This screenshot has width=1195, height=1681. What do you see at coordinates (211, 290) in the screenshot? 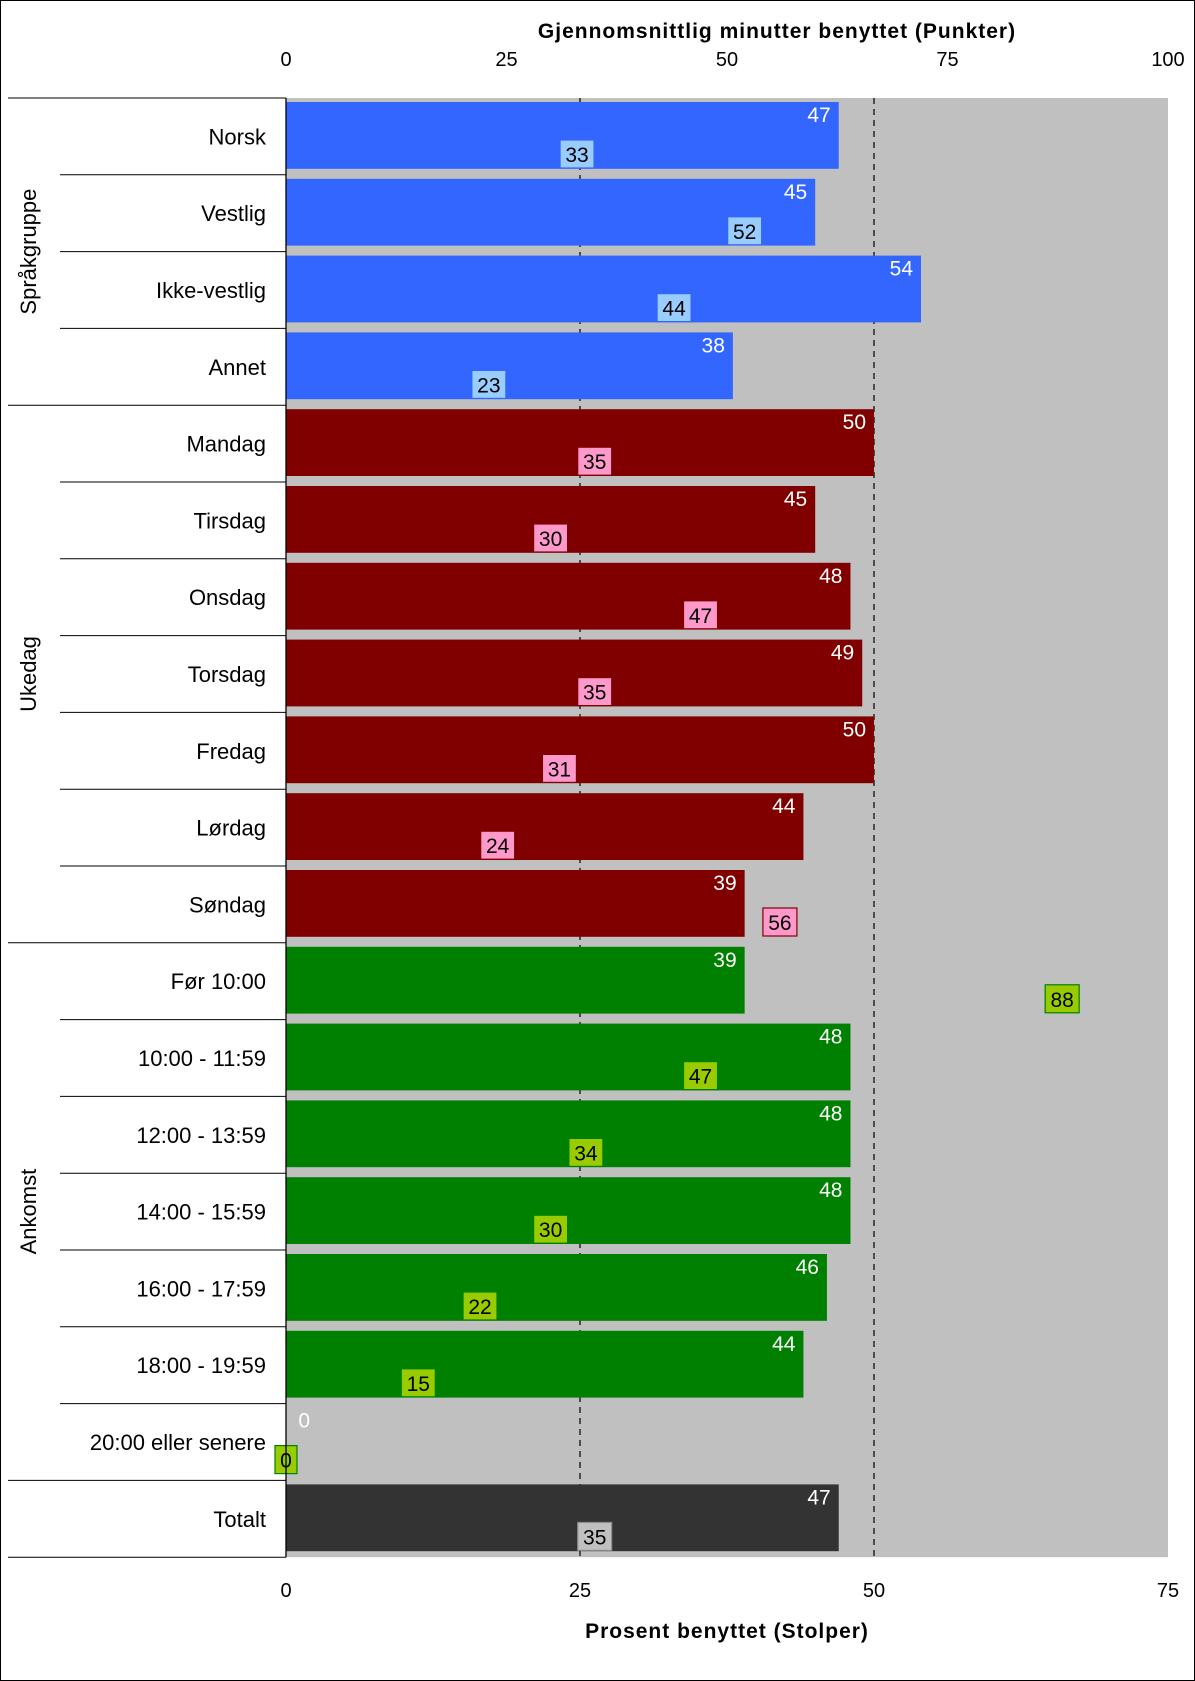
I see `category-label: Ikke-vestlig` at bounding box center [211, 290].